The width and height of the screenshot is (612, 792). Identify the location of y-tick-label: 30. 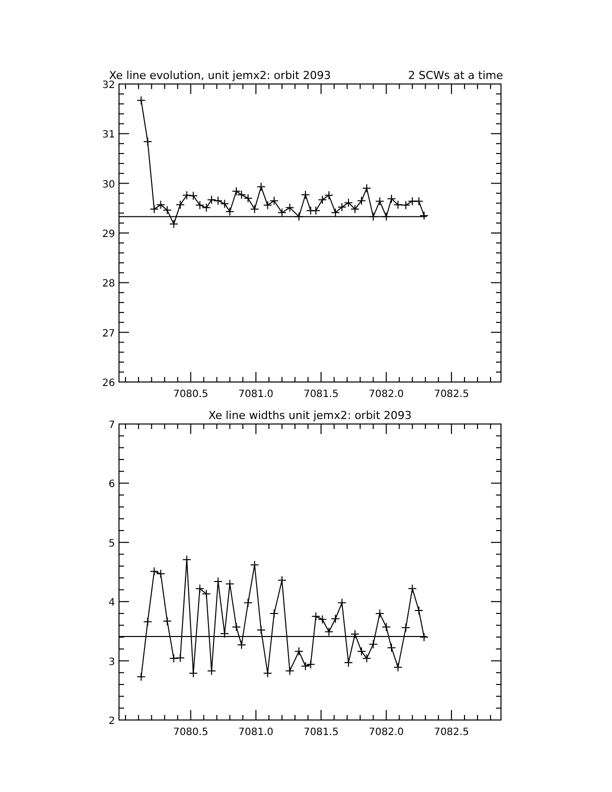
(108, 184).